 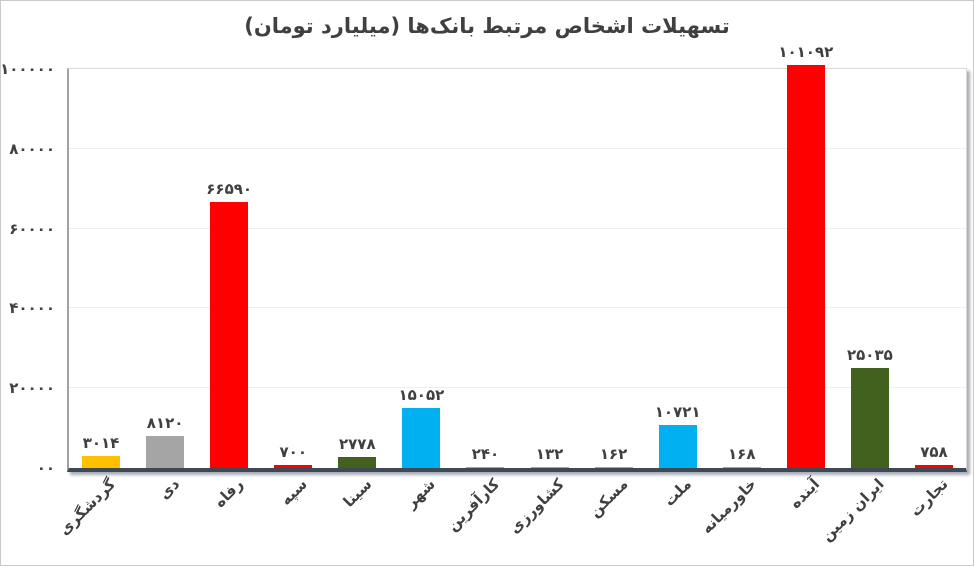 What do you see at coordinates (165, 422) in the screenshot?
I see `bar-value-label-دی: ۸۱۲۰` at bounding box center [165, 422].